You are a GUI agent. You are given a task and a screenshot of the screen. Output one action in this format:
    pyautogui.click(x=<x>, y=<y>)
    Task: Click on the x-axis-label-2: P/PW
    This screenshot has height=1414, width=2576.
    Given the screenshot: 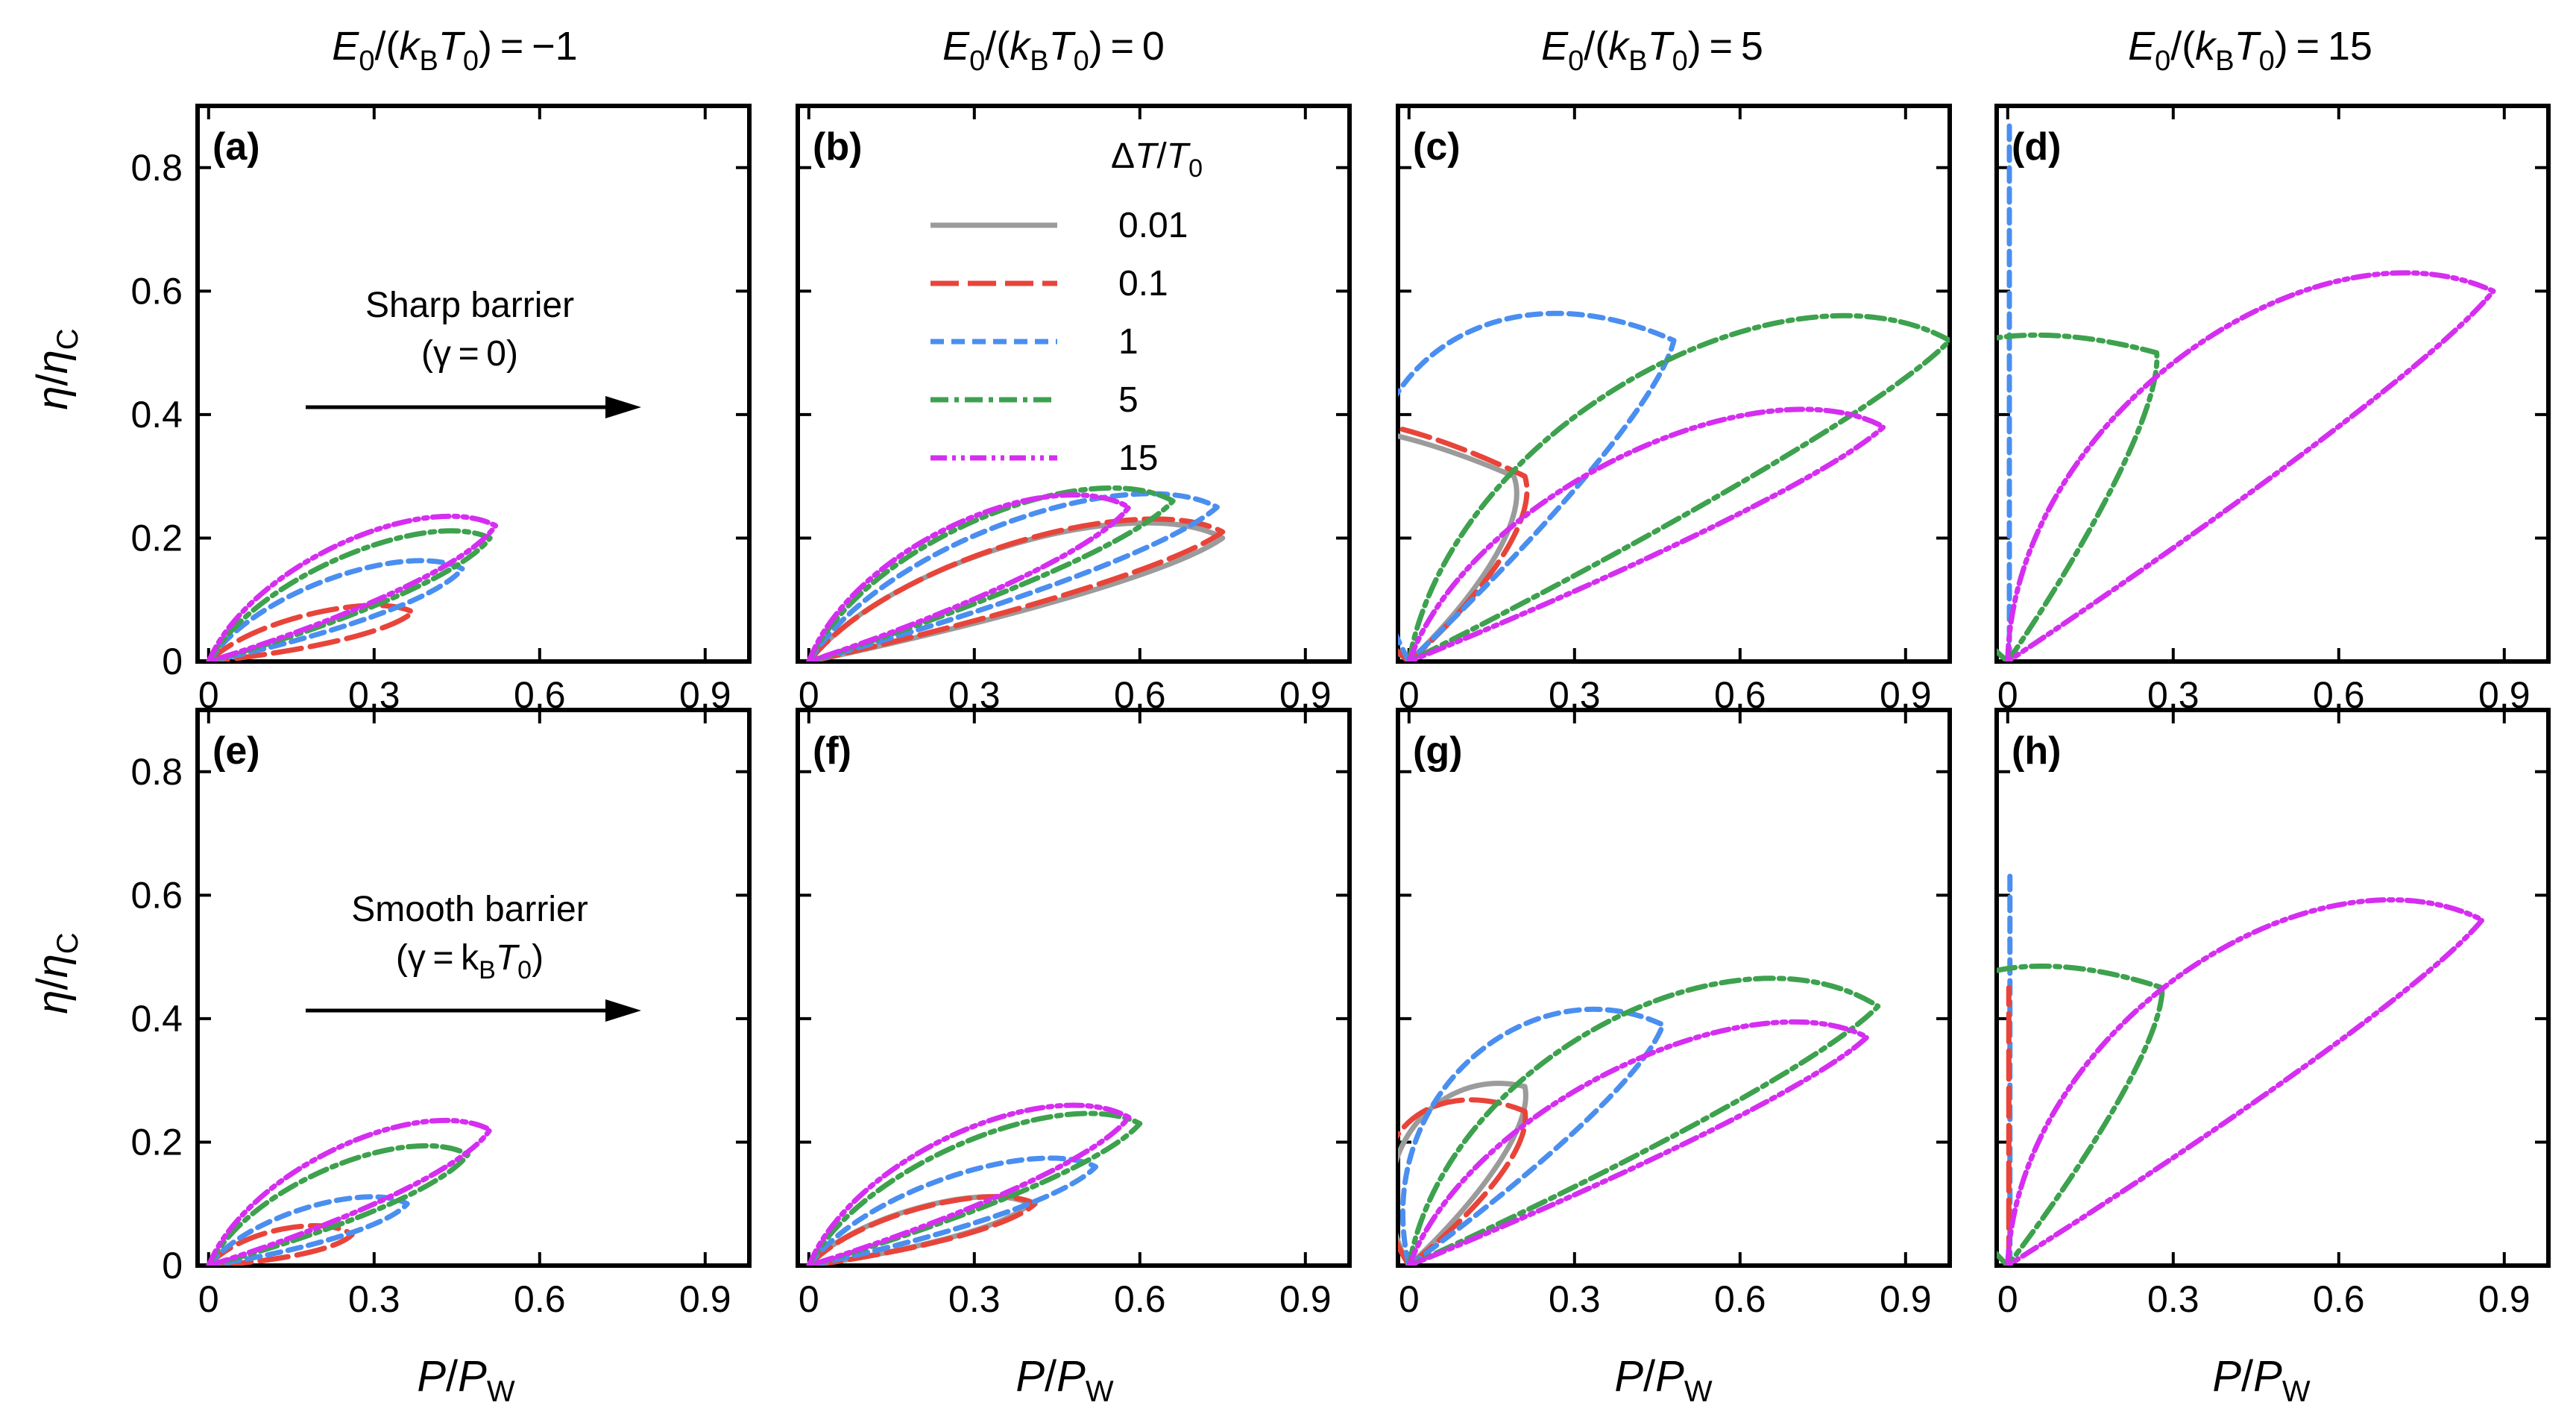 What is the action you would take?
    pyautogui.click(x=1064, y=1380)
    